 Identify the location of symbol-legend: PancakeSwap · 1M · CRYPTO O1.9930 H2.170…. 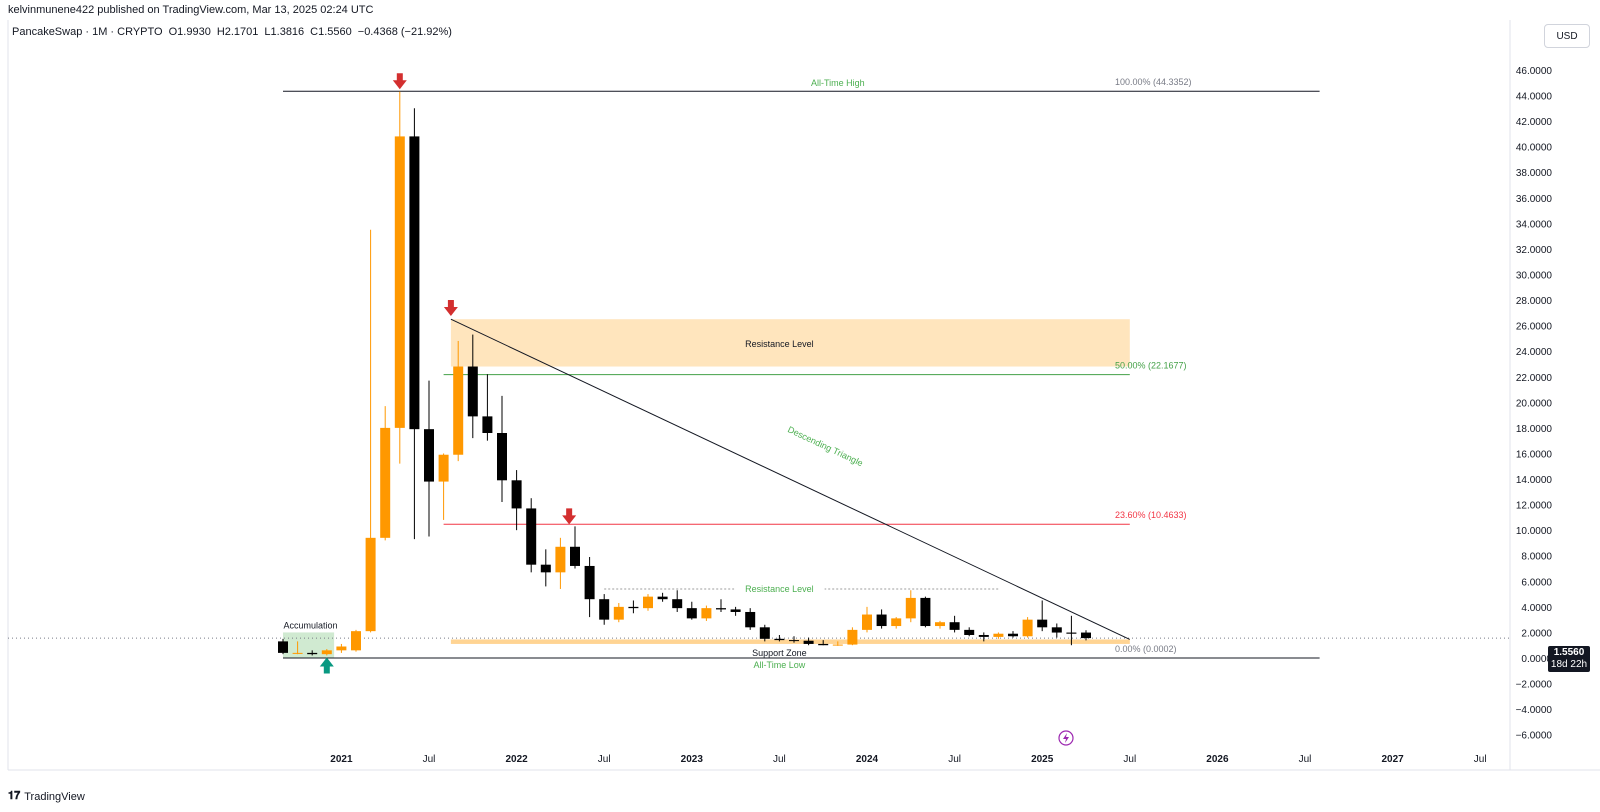
(232, 32).